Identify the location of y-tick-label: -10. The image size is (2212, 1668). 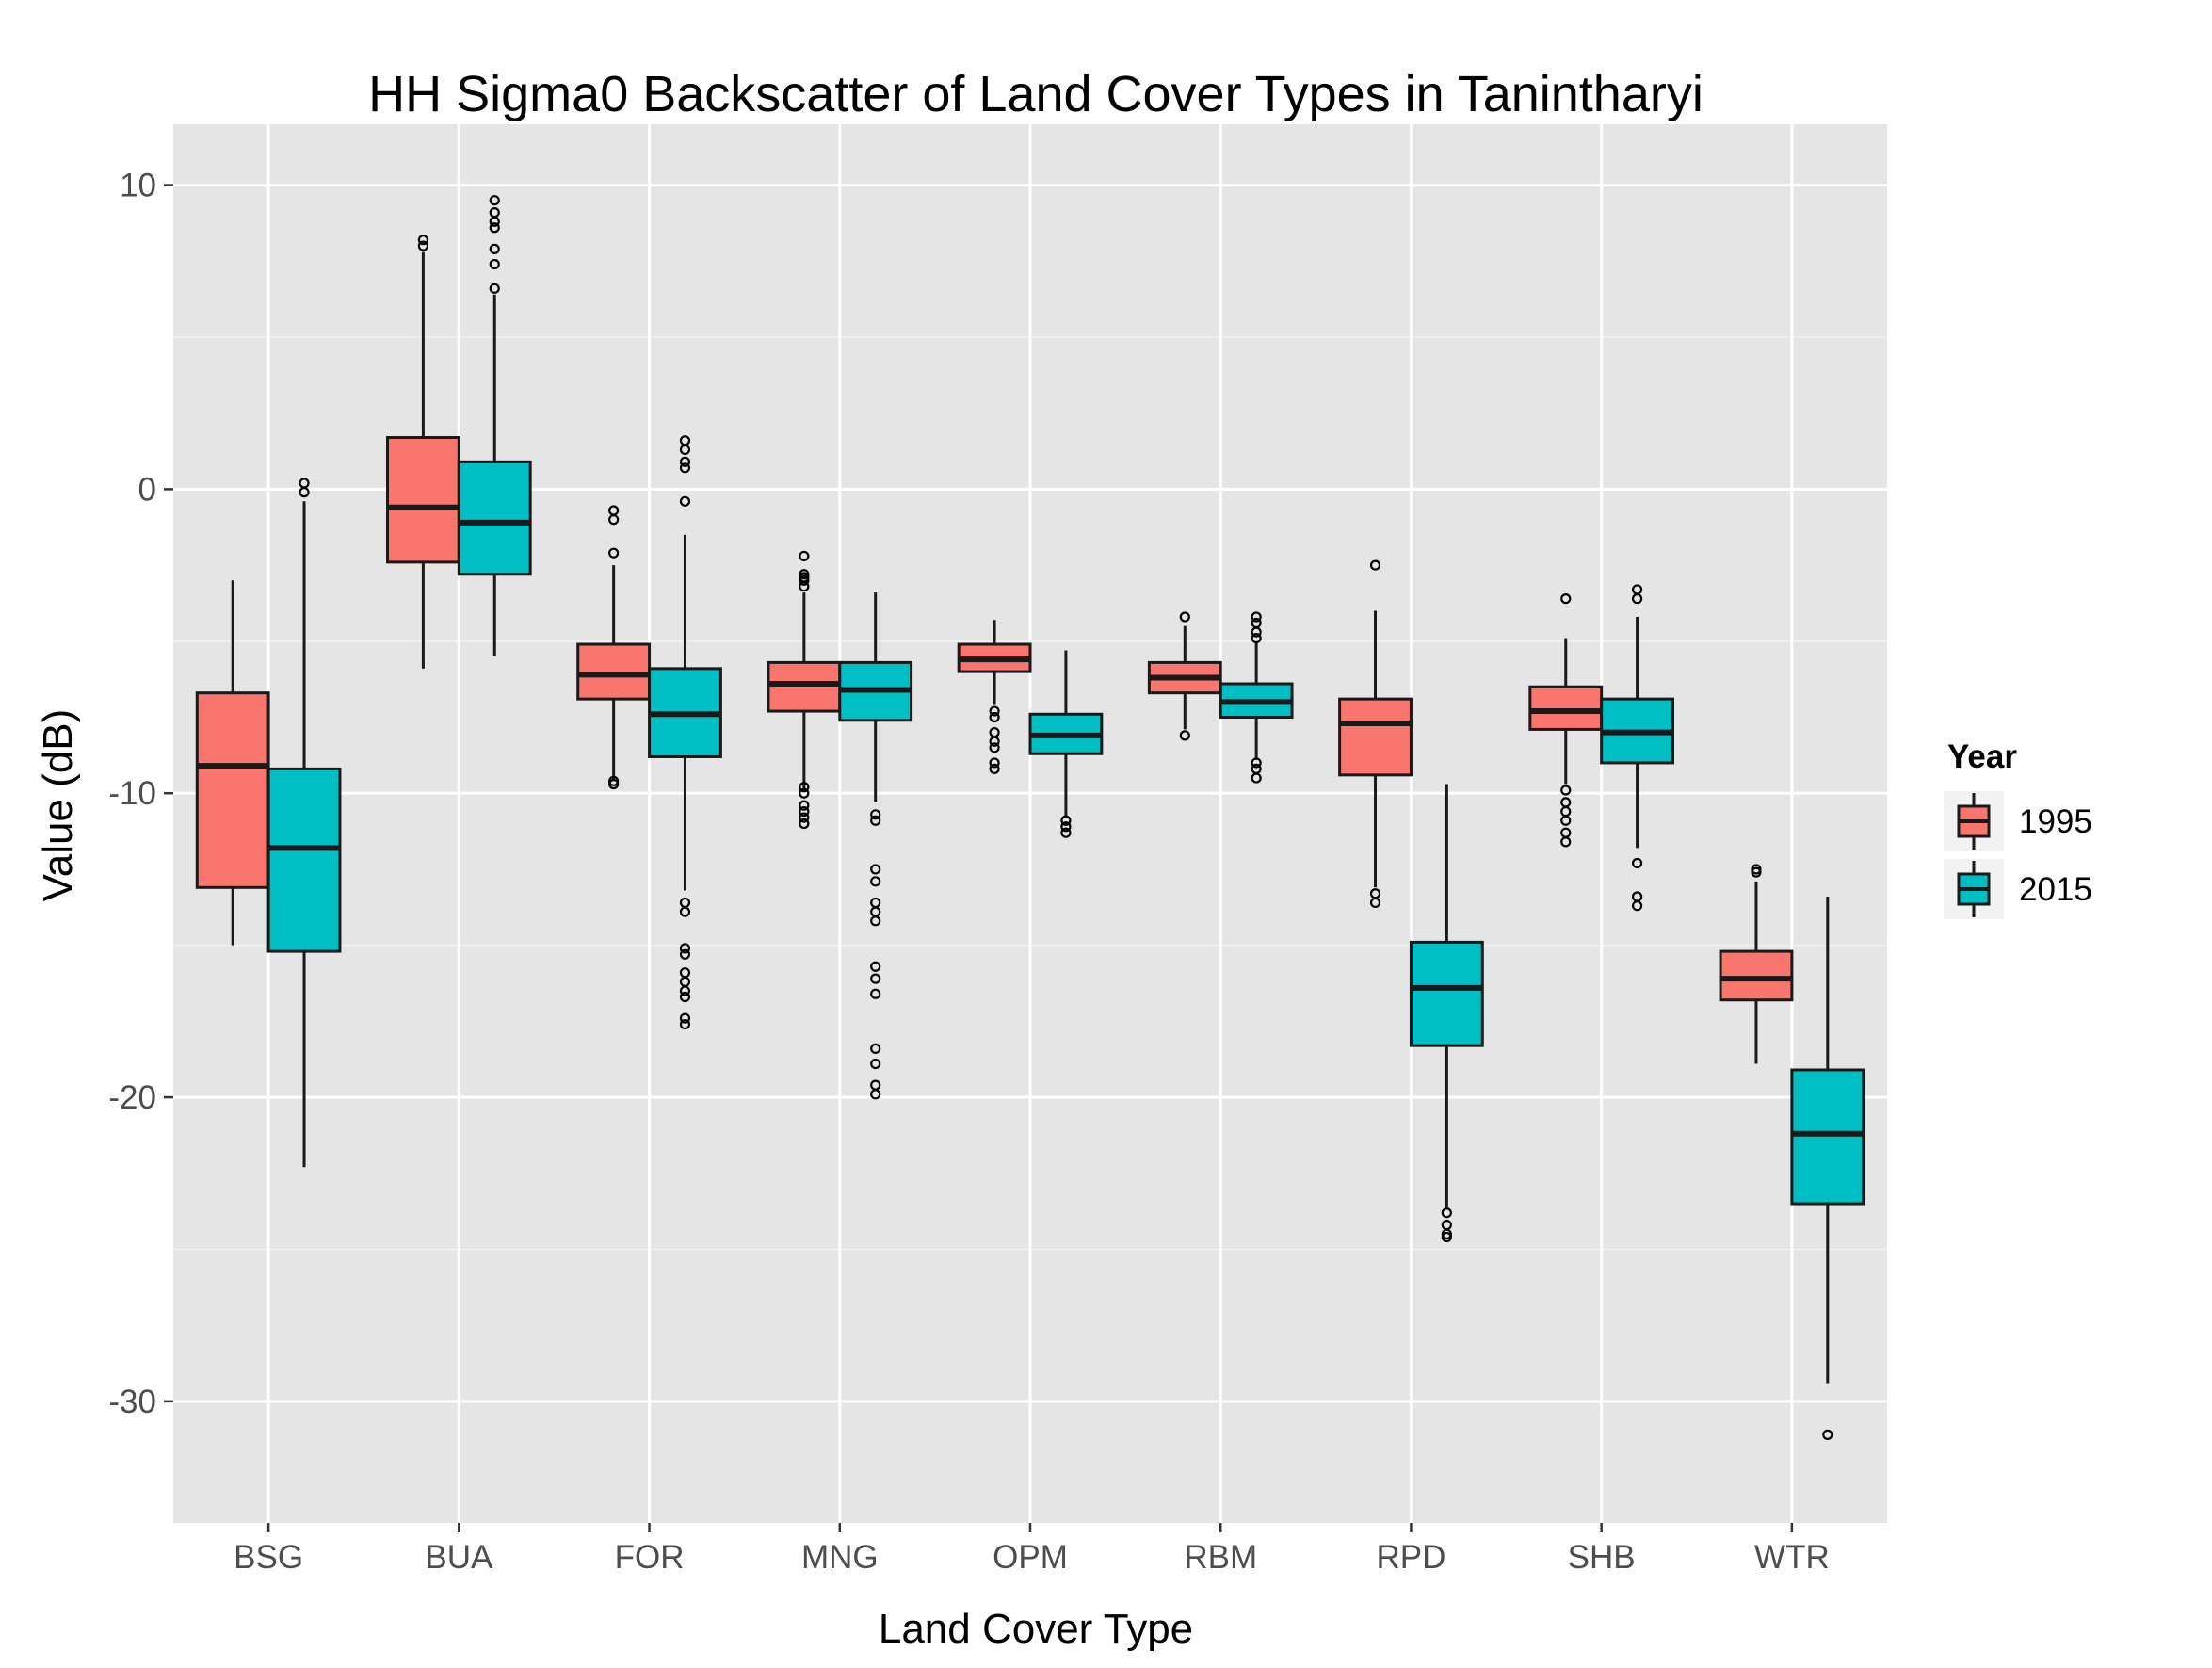
(132, 793).